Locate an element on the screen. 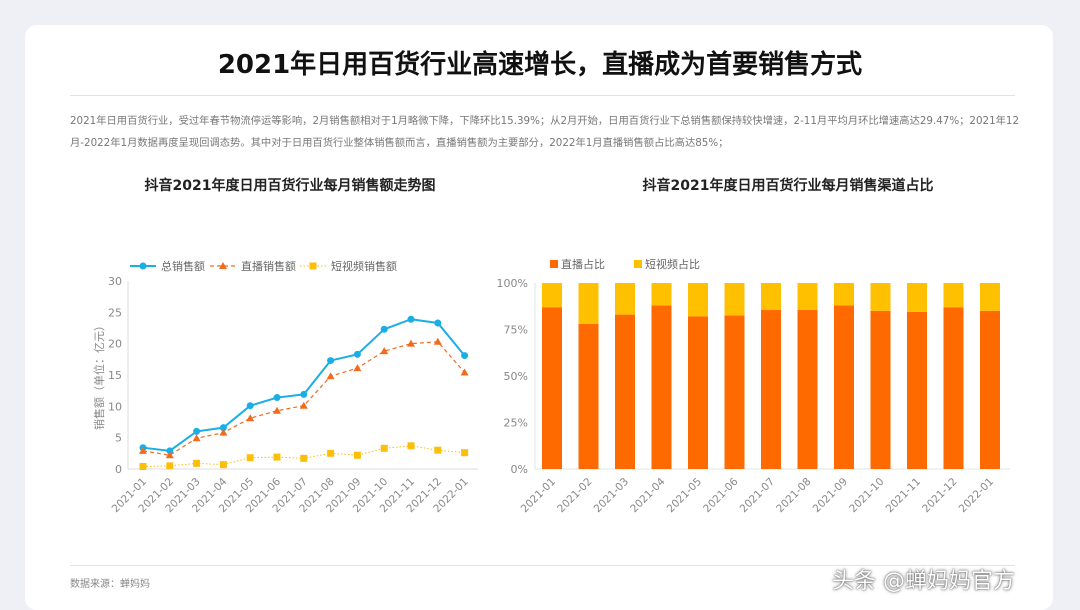 The height and width of the screenshot is (610, 1080). y-tick-label: 20 is located at coordinates (115, 344).